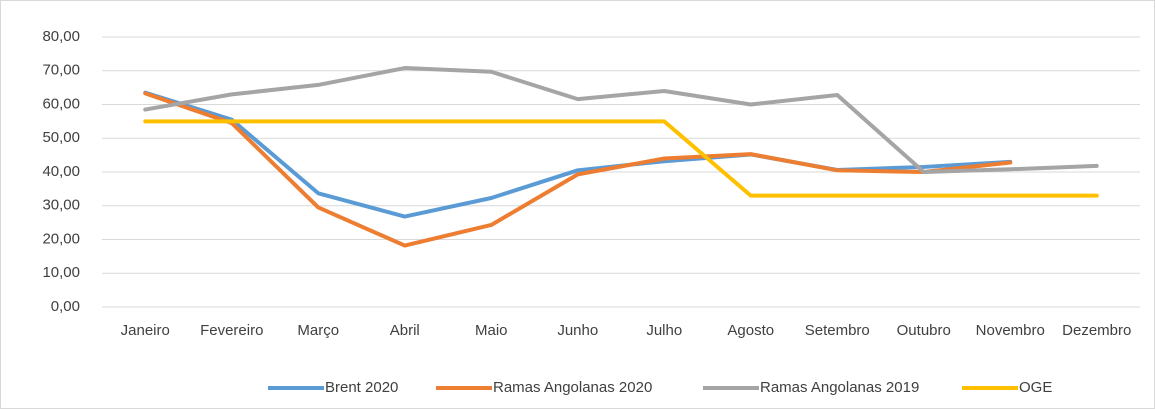  What do you see at coordinates (61, 70) in the screenshot?
I see `y-tick-label: 70,00` at bounding box center [61, 70].